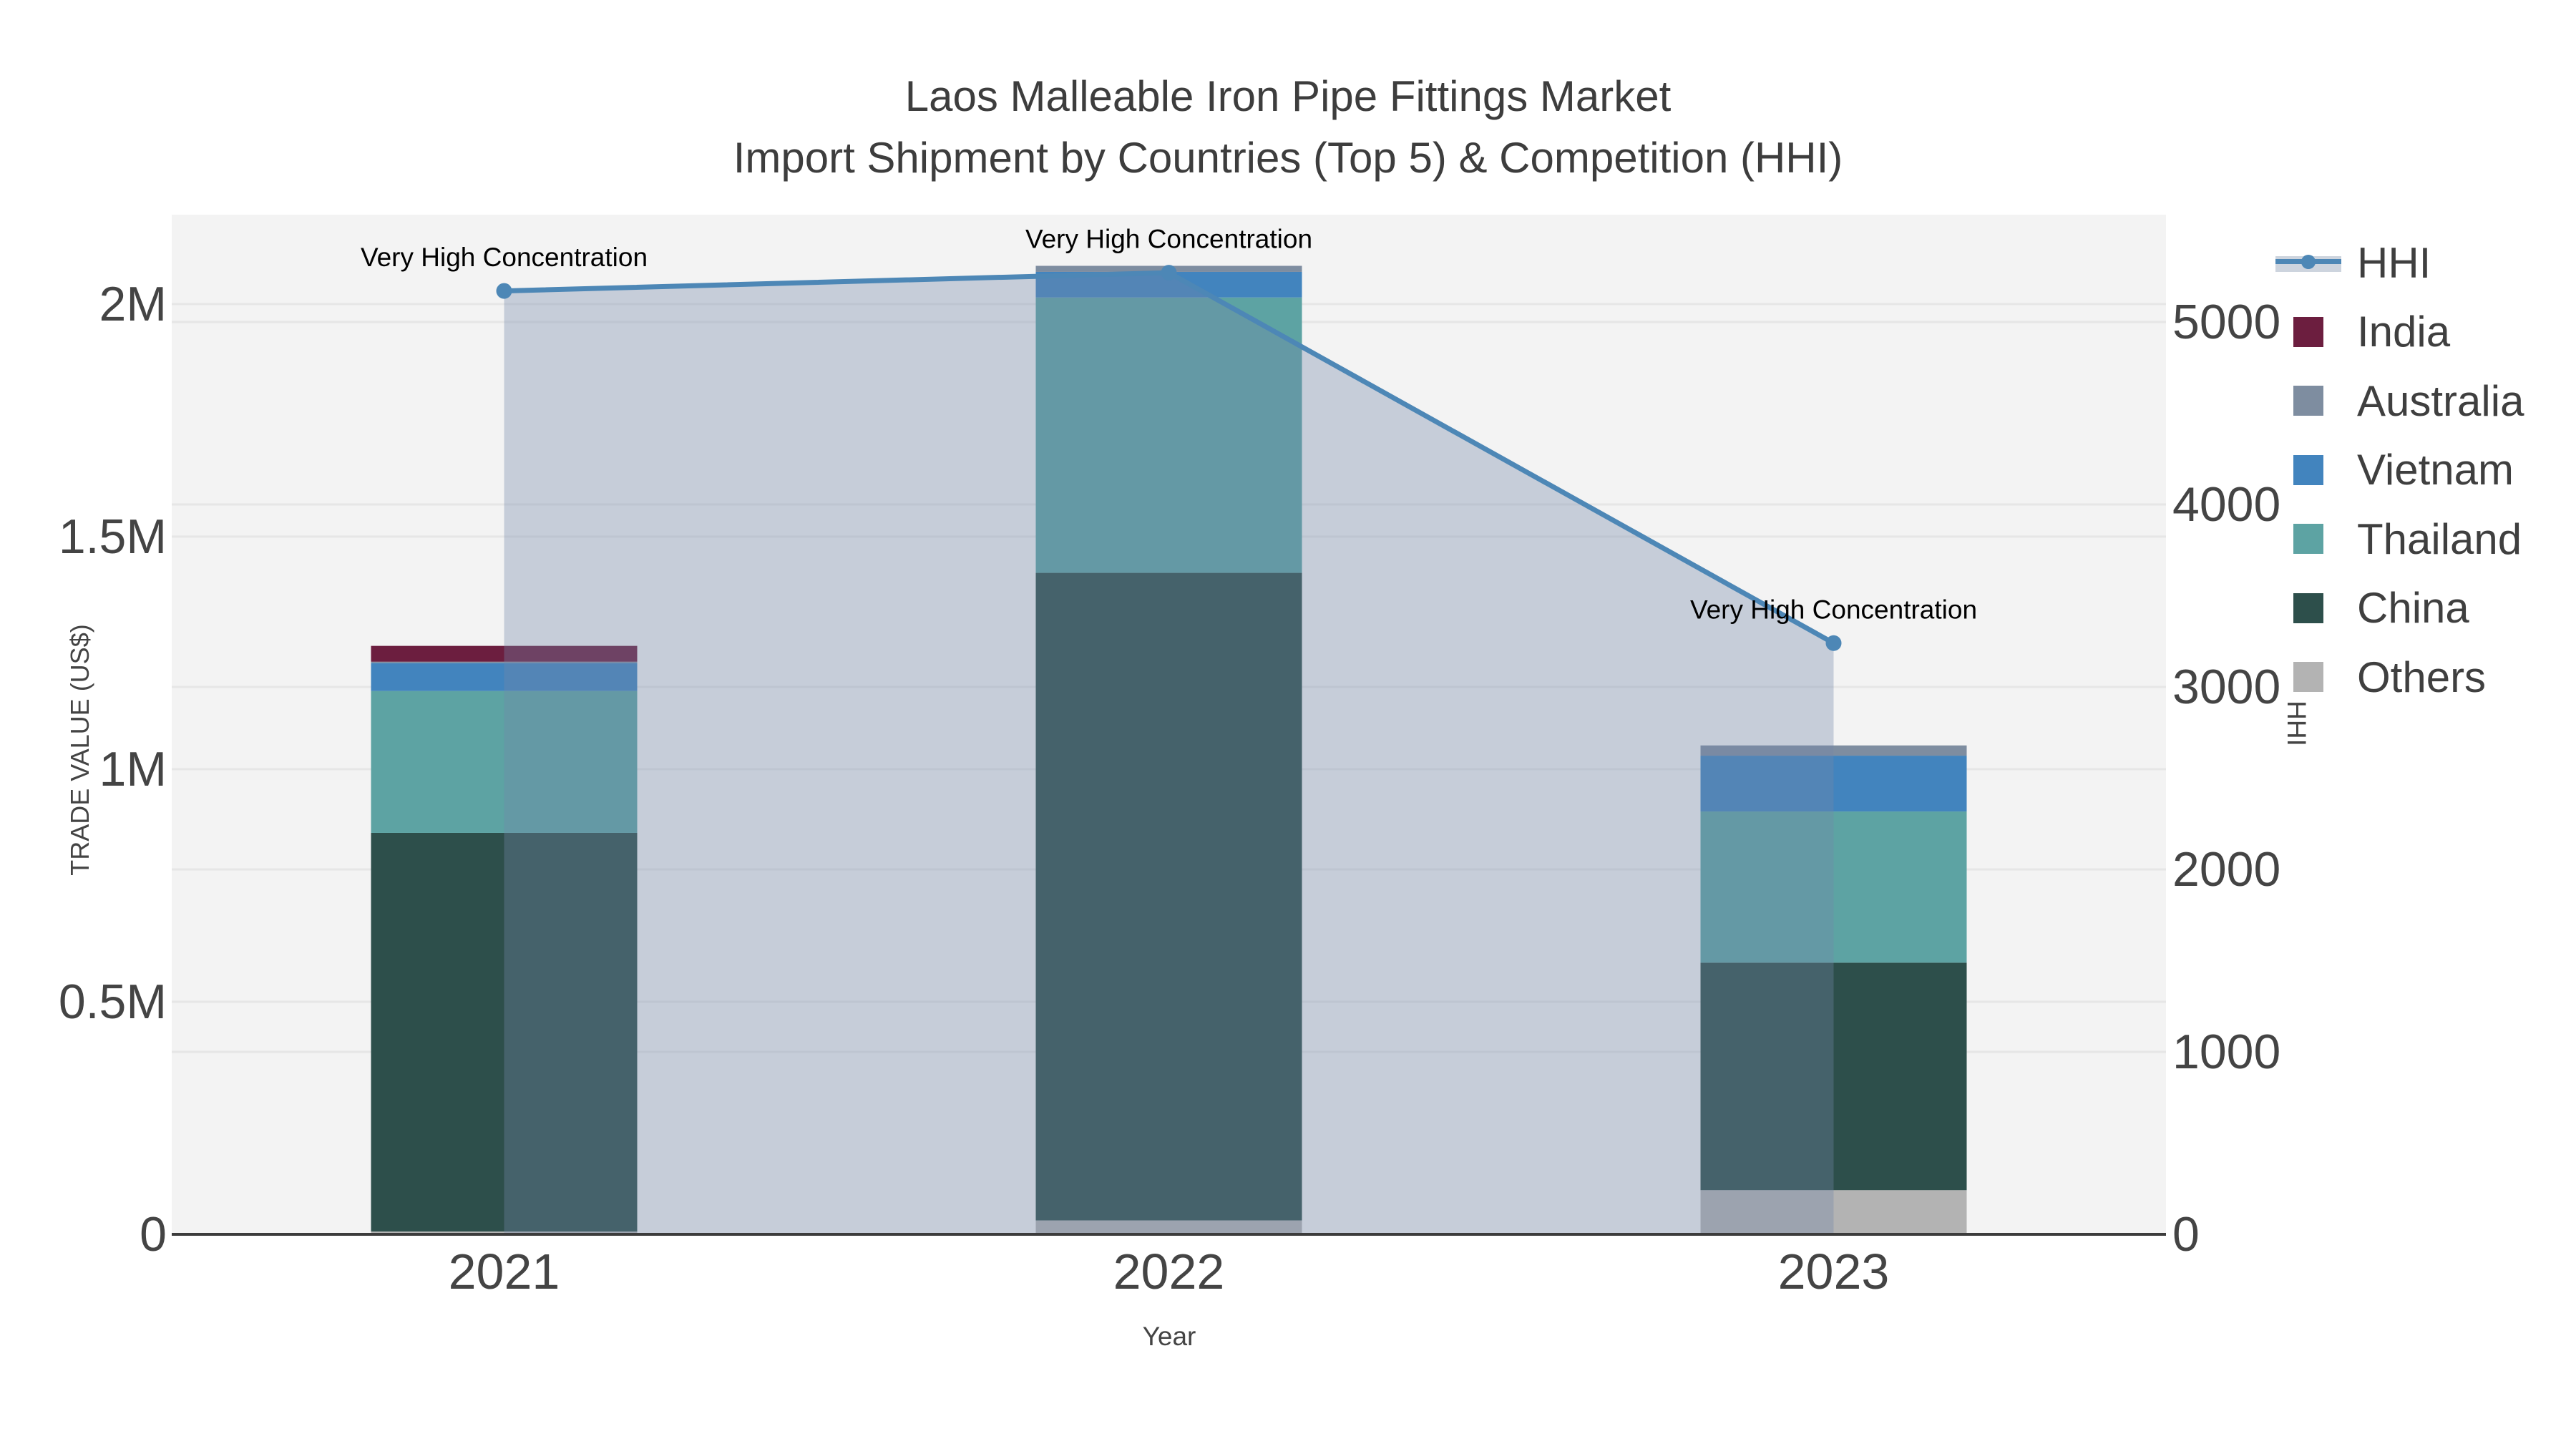  What do you see at coordinates (2422, 677) in the screenshot?
I see `legend-label-others: Others` at bounding box center [2422, 677].